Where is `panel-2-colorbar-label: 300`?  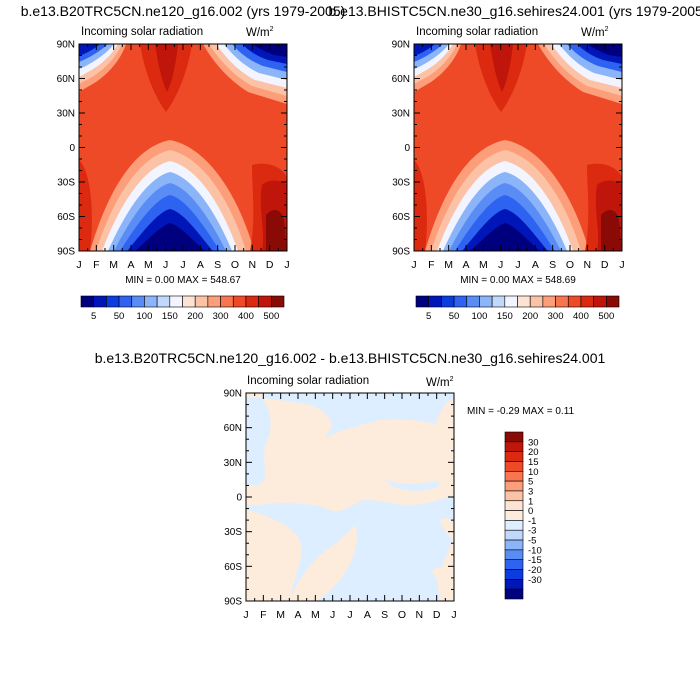
panel-2-colorbar-label: 300 is located at coordinates (556, 316).